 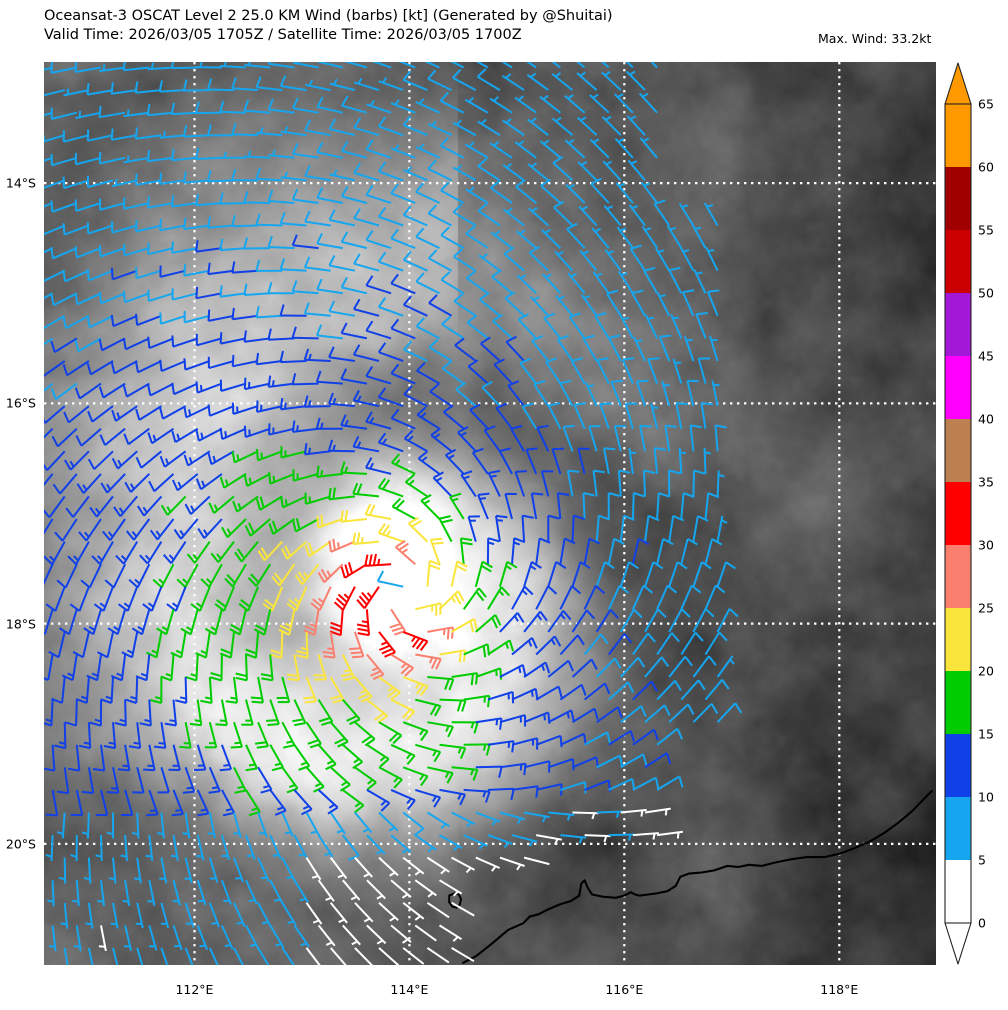 I want to click on colorbar-tick-label: 30, so click(x=986, y=545).